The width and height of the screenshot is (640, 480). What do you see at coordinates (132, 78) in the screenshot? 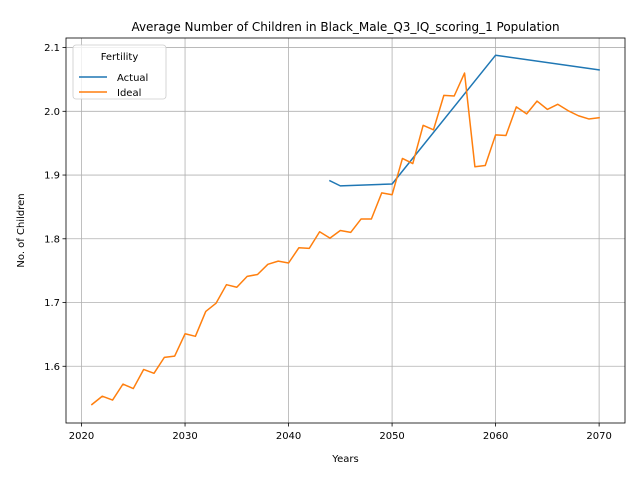
I see `legend-label-actual: Actual` at bounding box center [132, 78].